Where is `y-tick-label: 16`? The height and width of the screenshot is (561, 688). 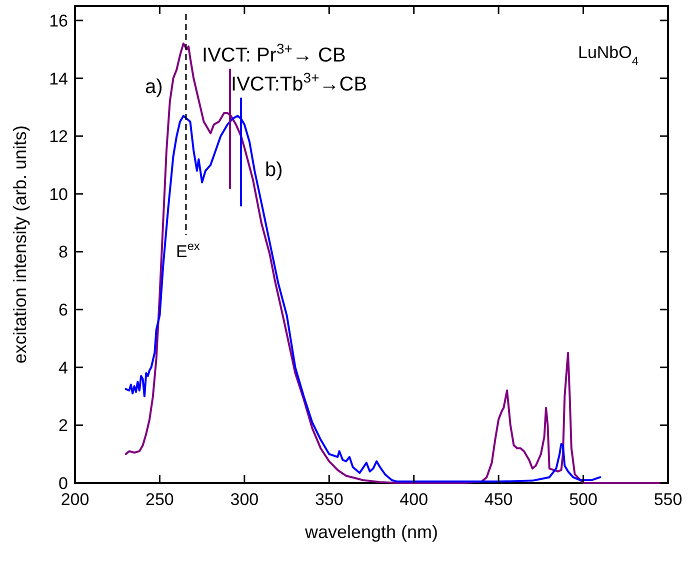
y-tick-label: 16 is located at coordinates (58, 20).